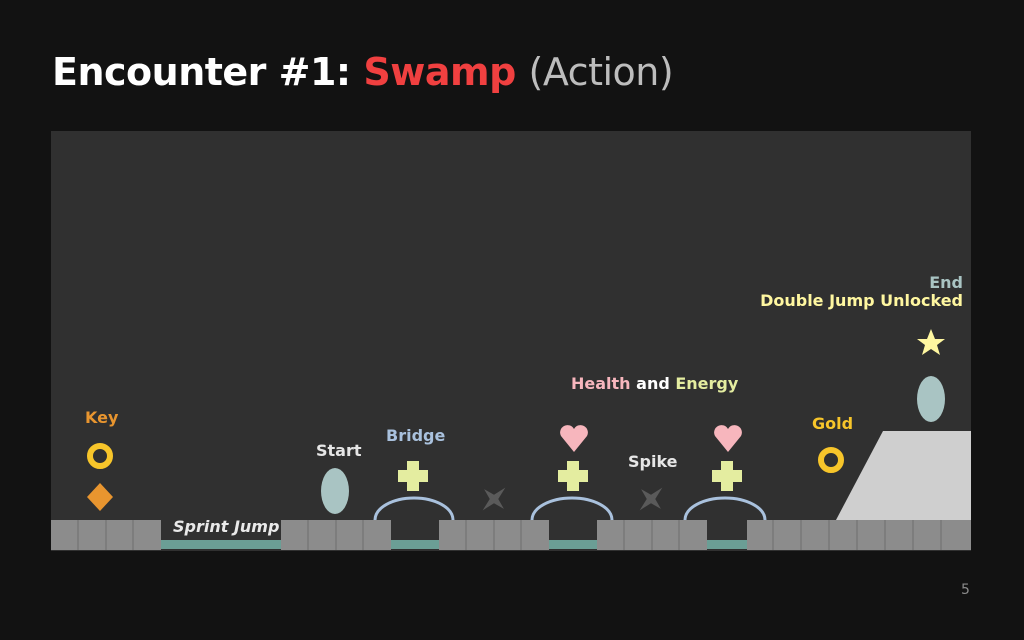 The image size is (1024, 640). Describe the element at coordinates (601, 383) in the screenshot. I see `health-label: Health` at that location.